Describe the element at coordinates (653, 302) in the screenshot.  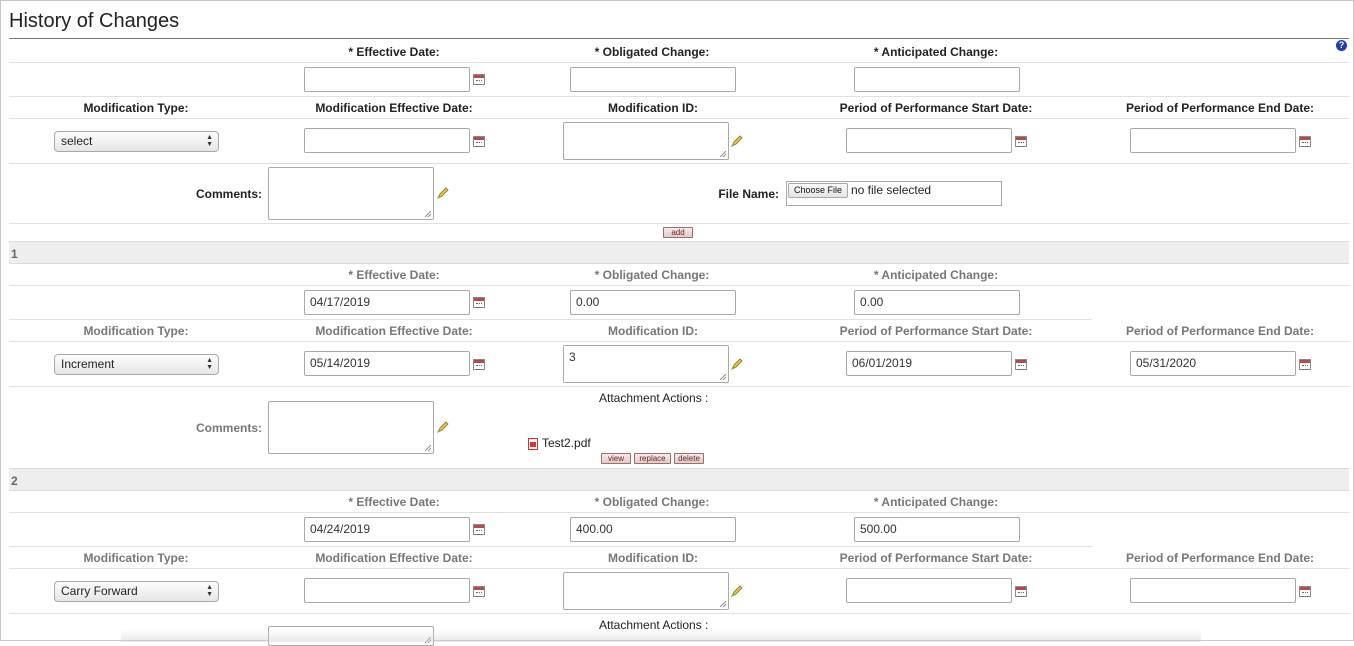
I see `obligated-change-input: 0.00` at that location.